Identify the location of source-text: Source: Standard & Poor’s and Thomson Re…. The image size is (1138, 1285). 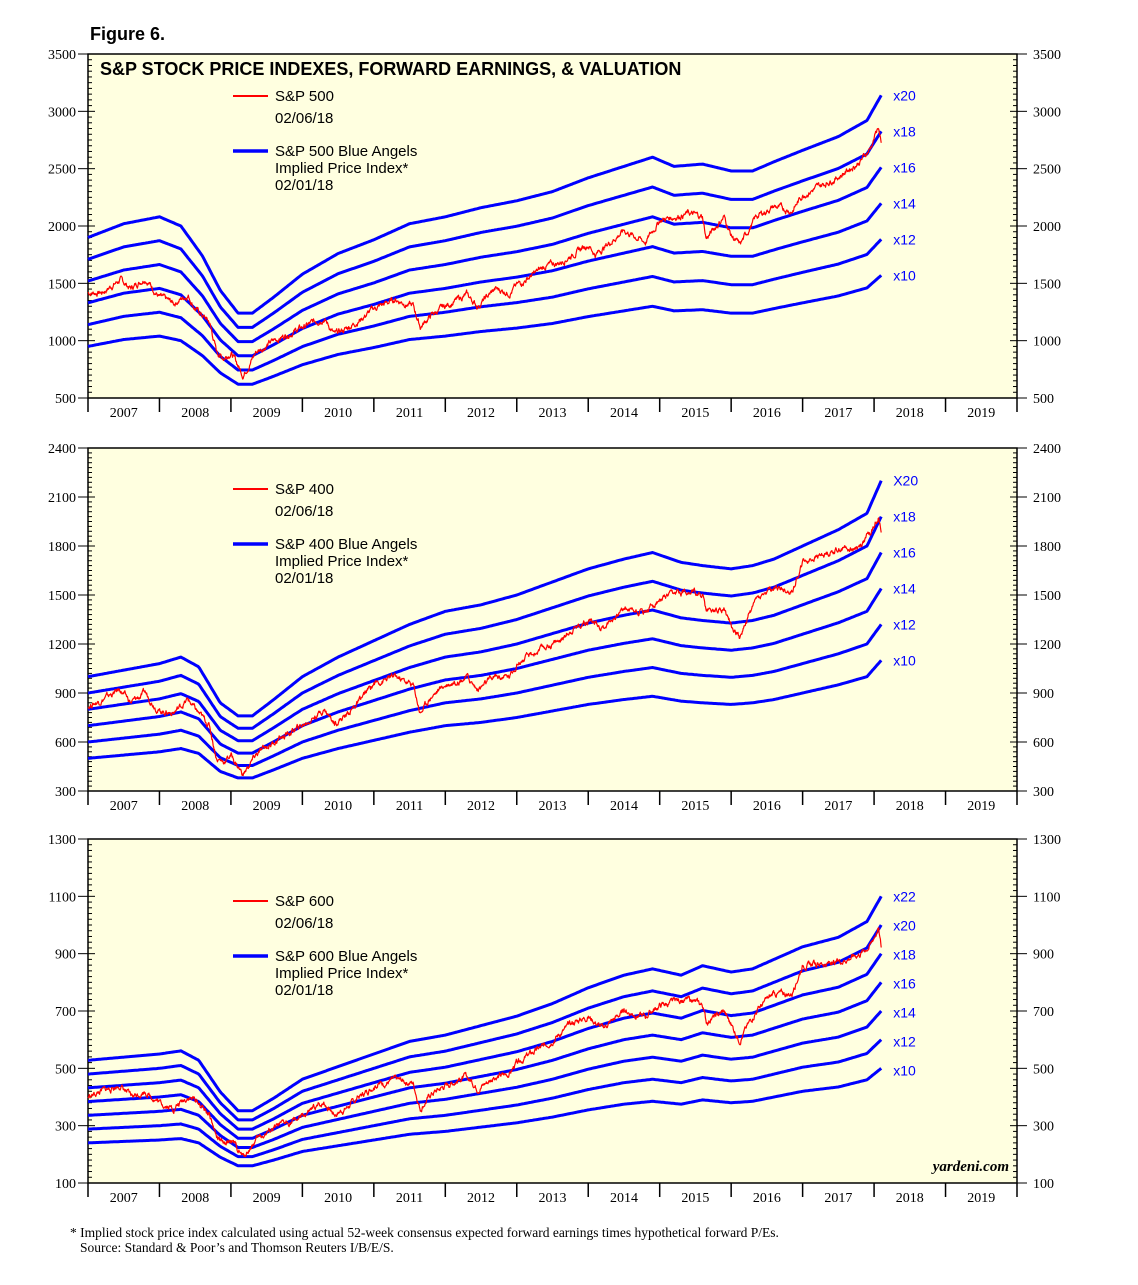
(237, 1247).